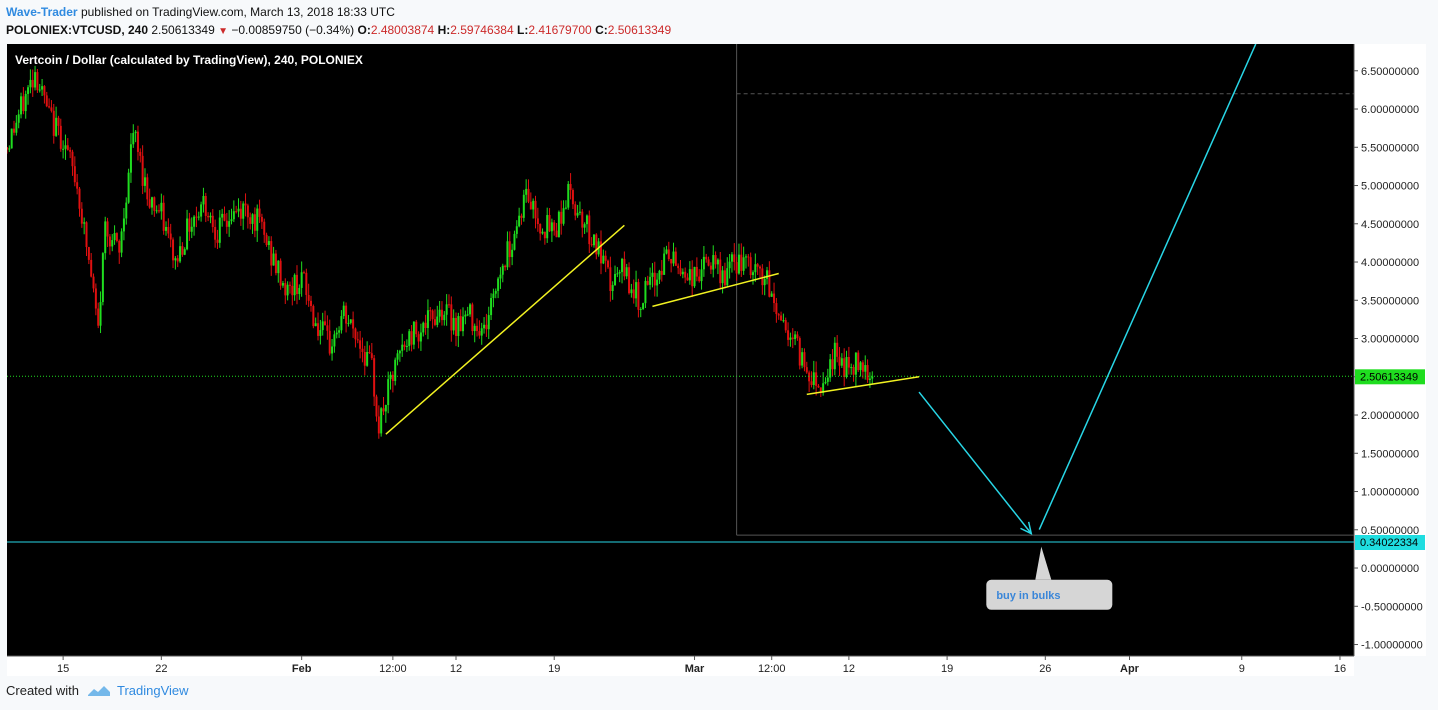 This screenshot has height=710, width=1438. I want to click on projection-up-leg, so click(1147, 286).